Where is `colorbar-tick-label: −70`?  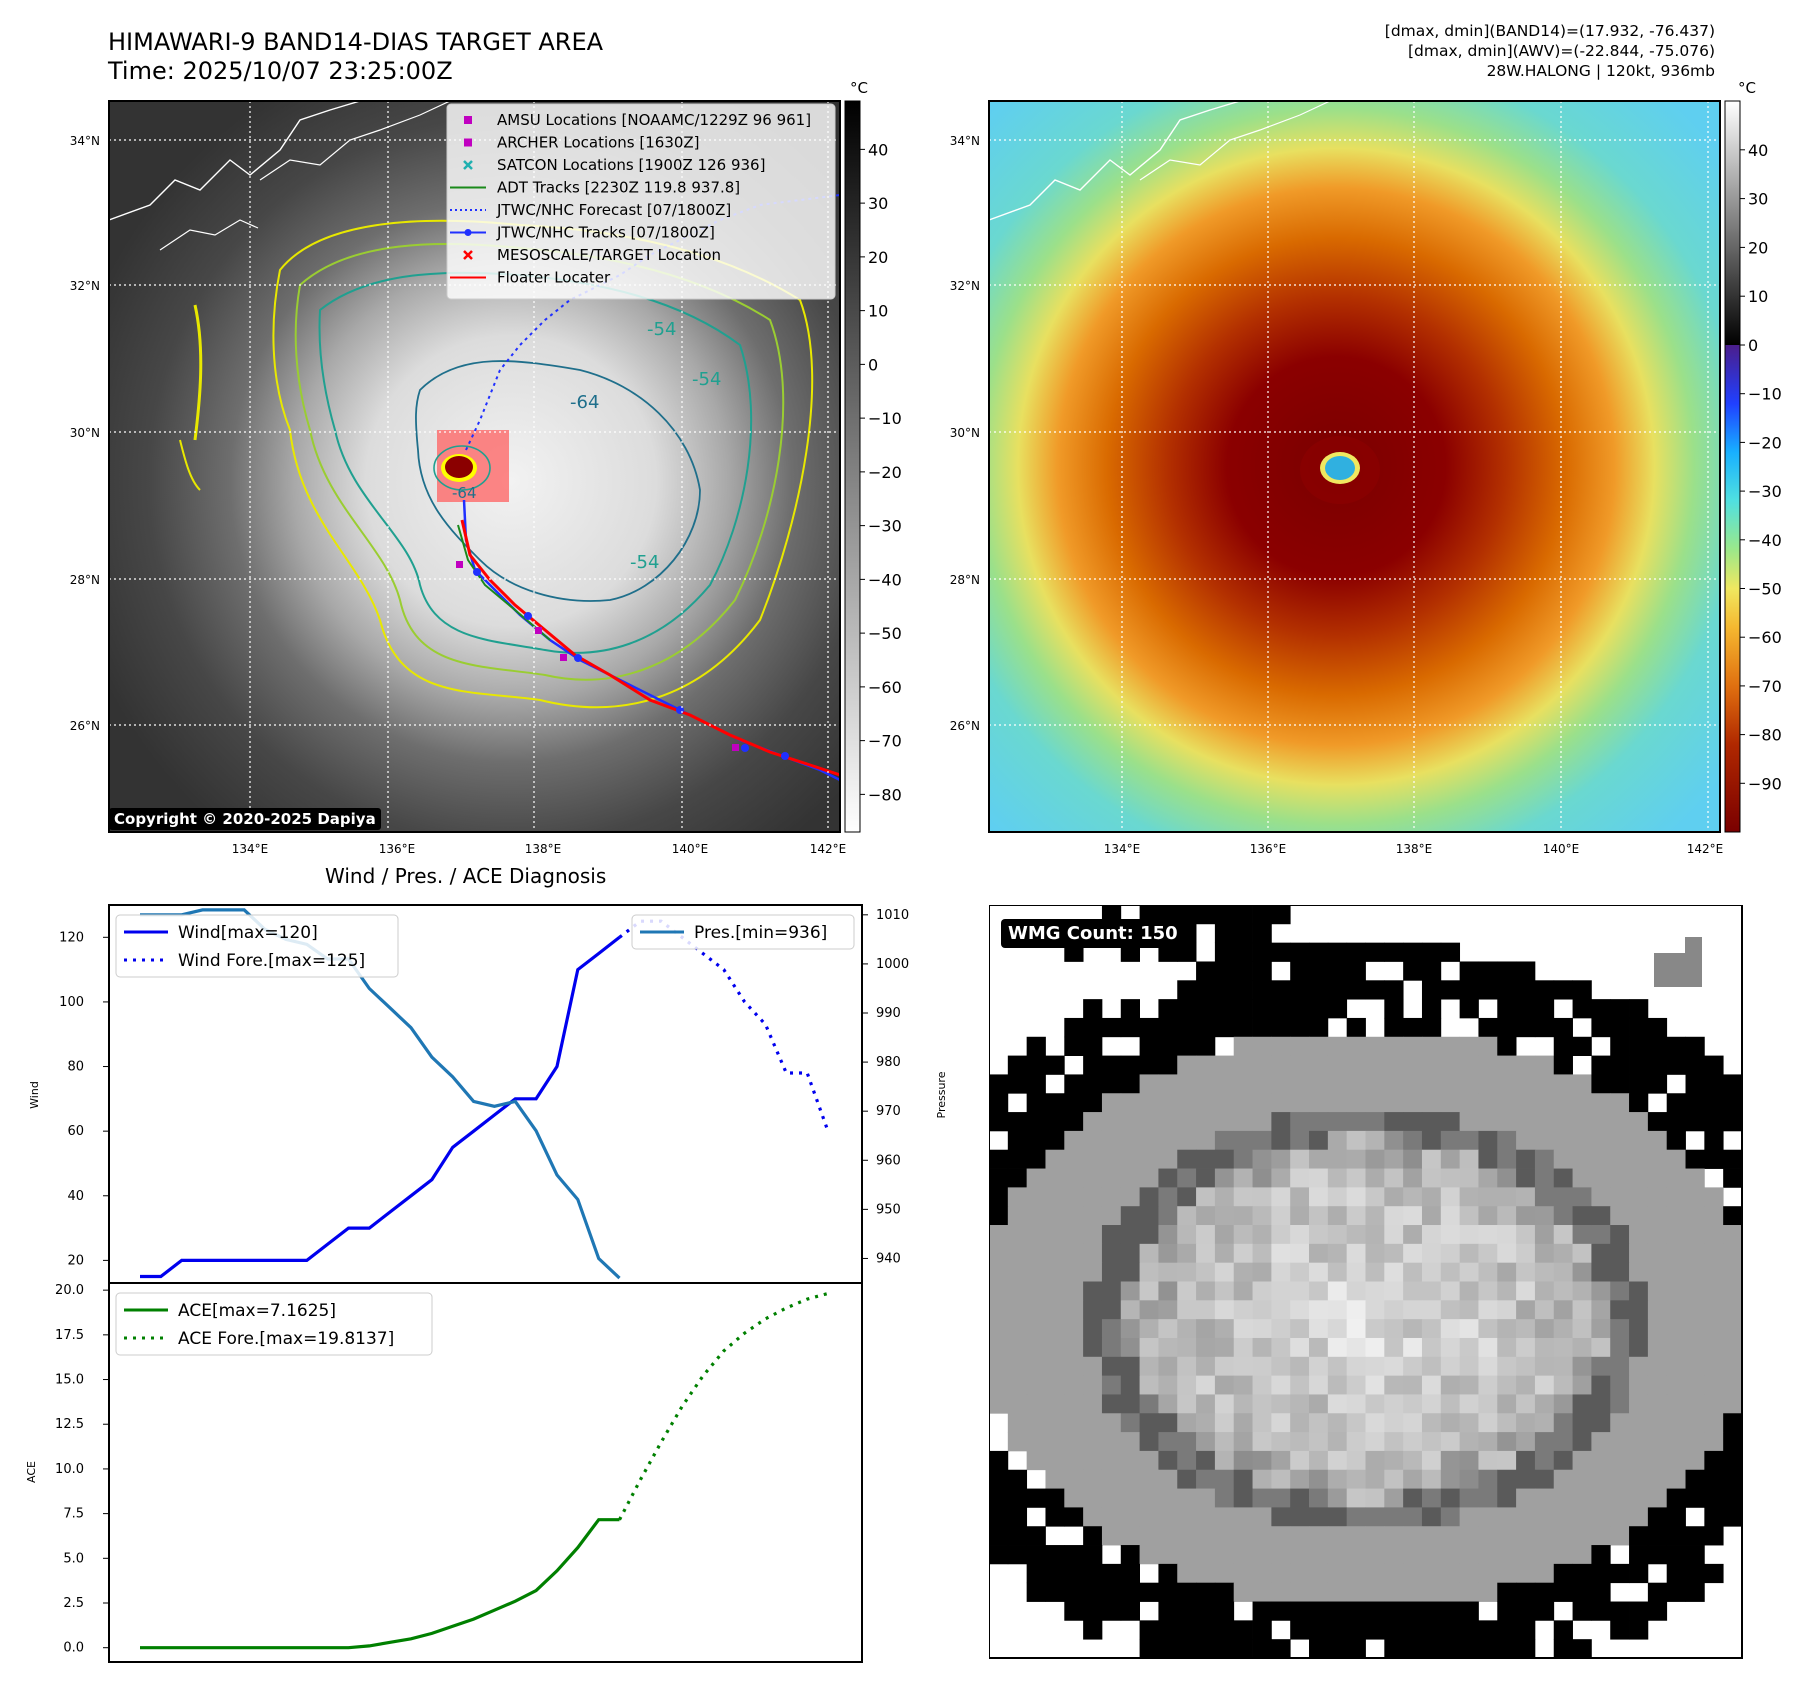 colorbar-tick-label: −70 is located at coordinates (885, 741).